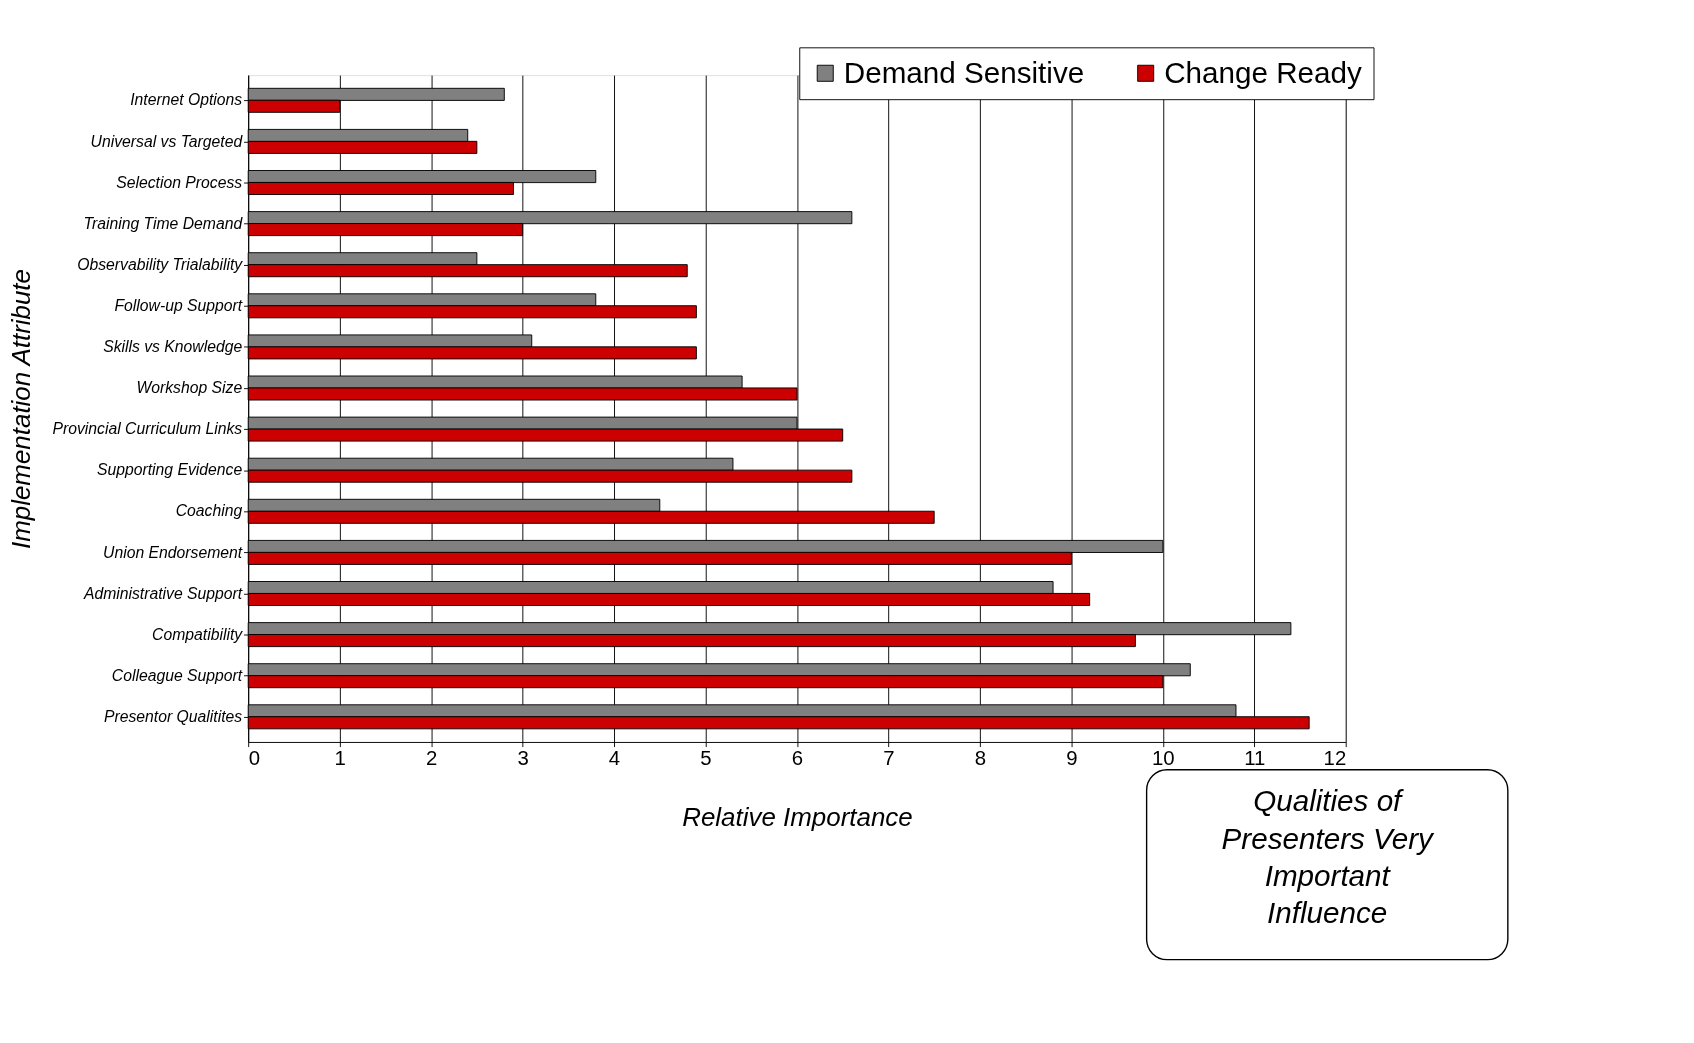  Describe the element at coordinates (340, 757) in the screenshot. I see `x-tick-label: 1` at that location.